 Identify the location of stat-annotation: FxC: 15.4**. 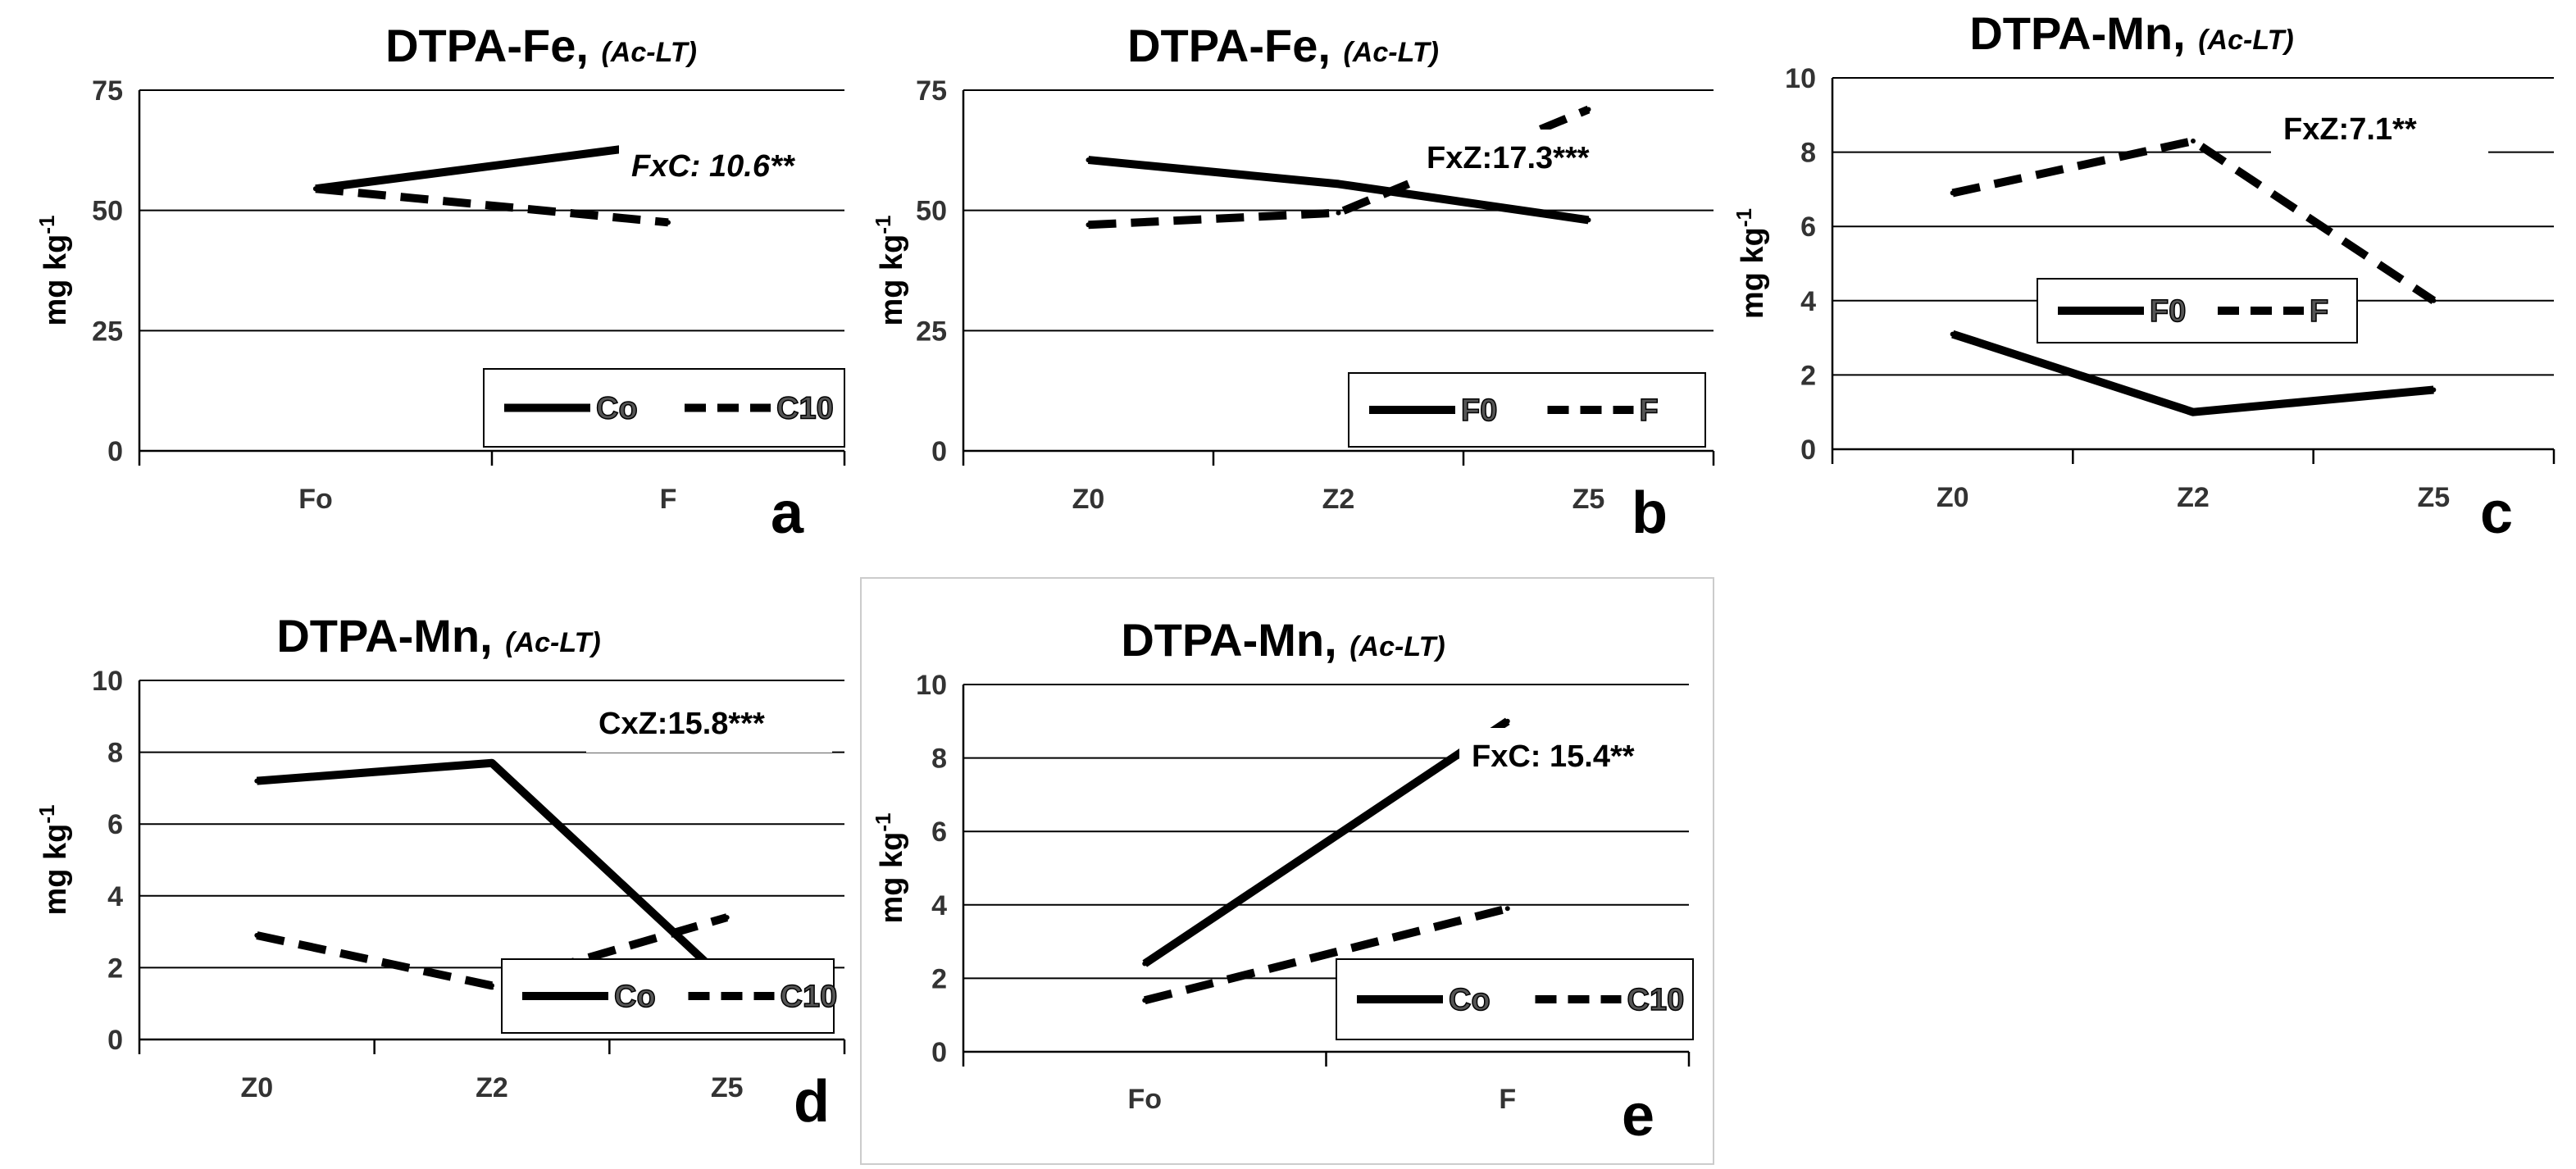
(1553, 756).